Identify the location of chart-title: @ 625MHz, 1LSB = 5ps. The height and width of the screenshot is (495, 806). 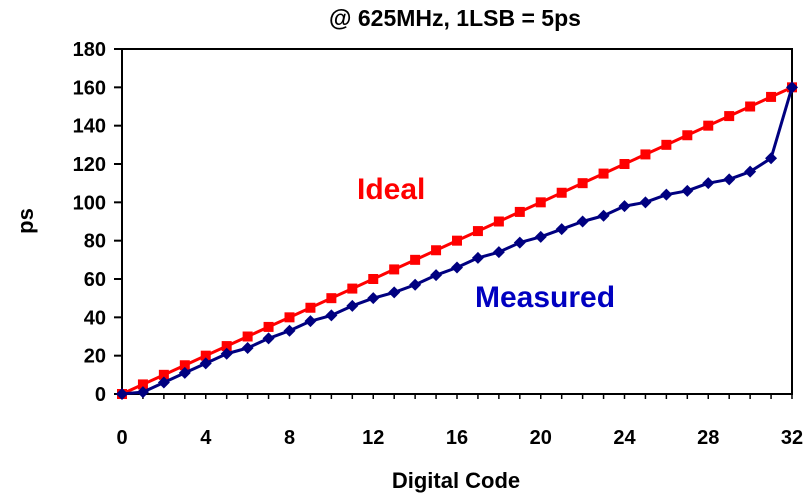
(455, 18).